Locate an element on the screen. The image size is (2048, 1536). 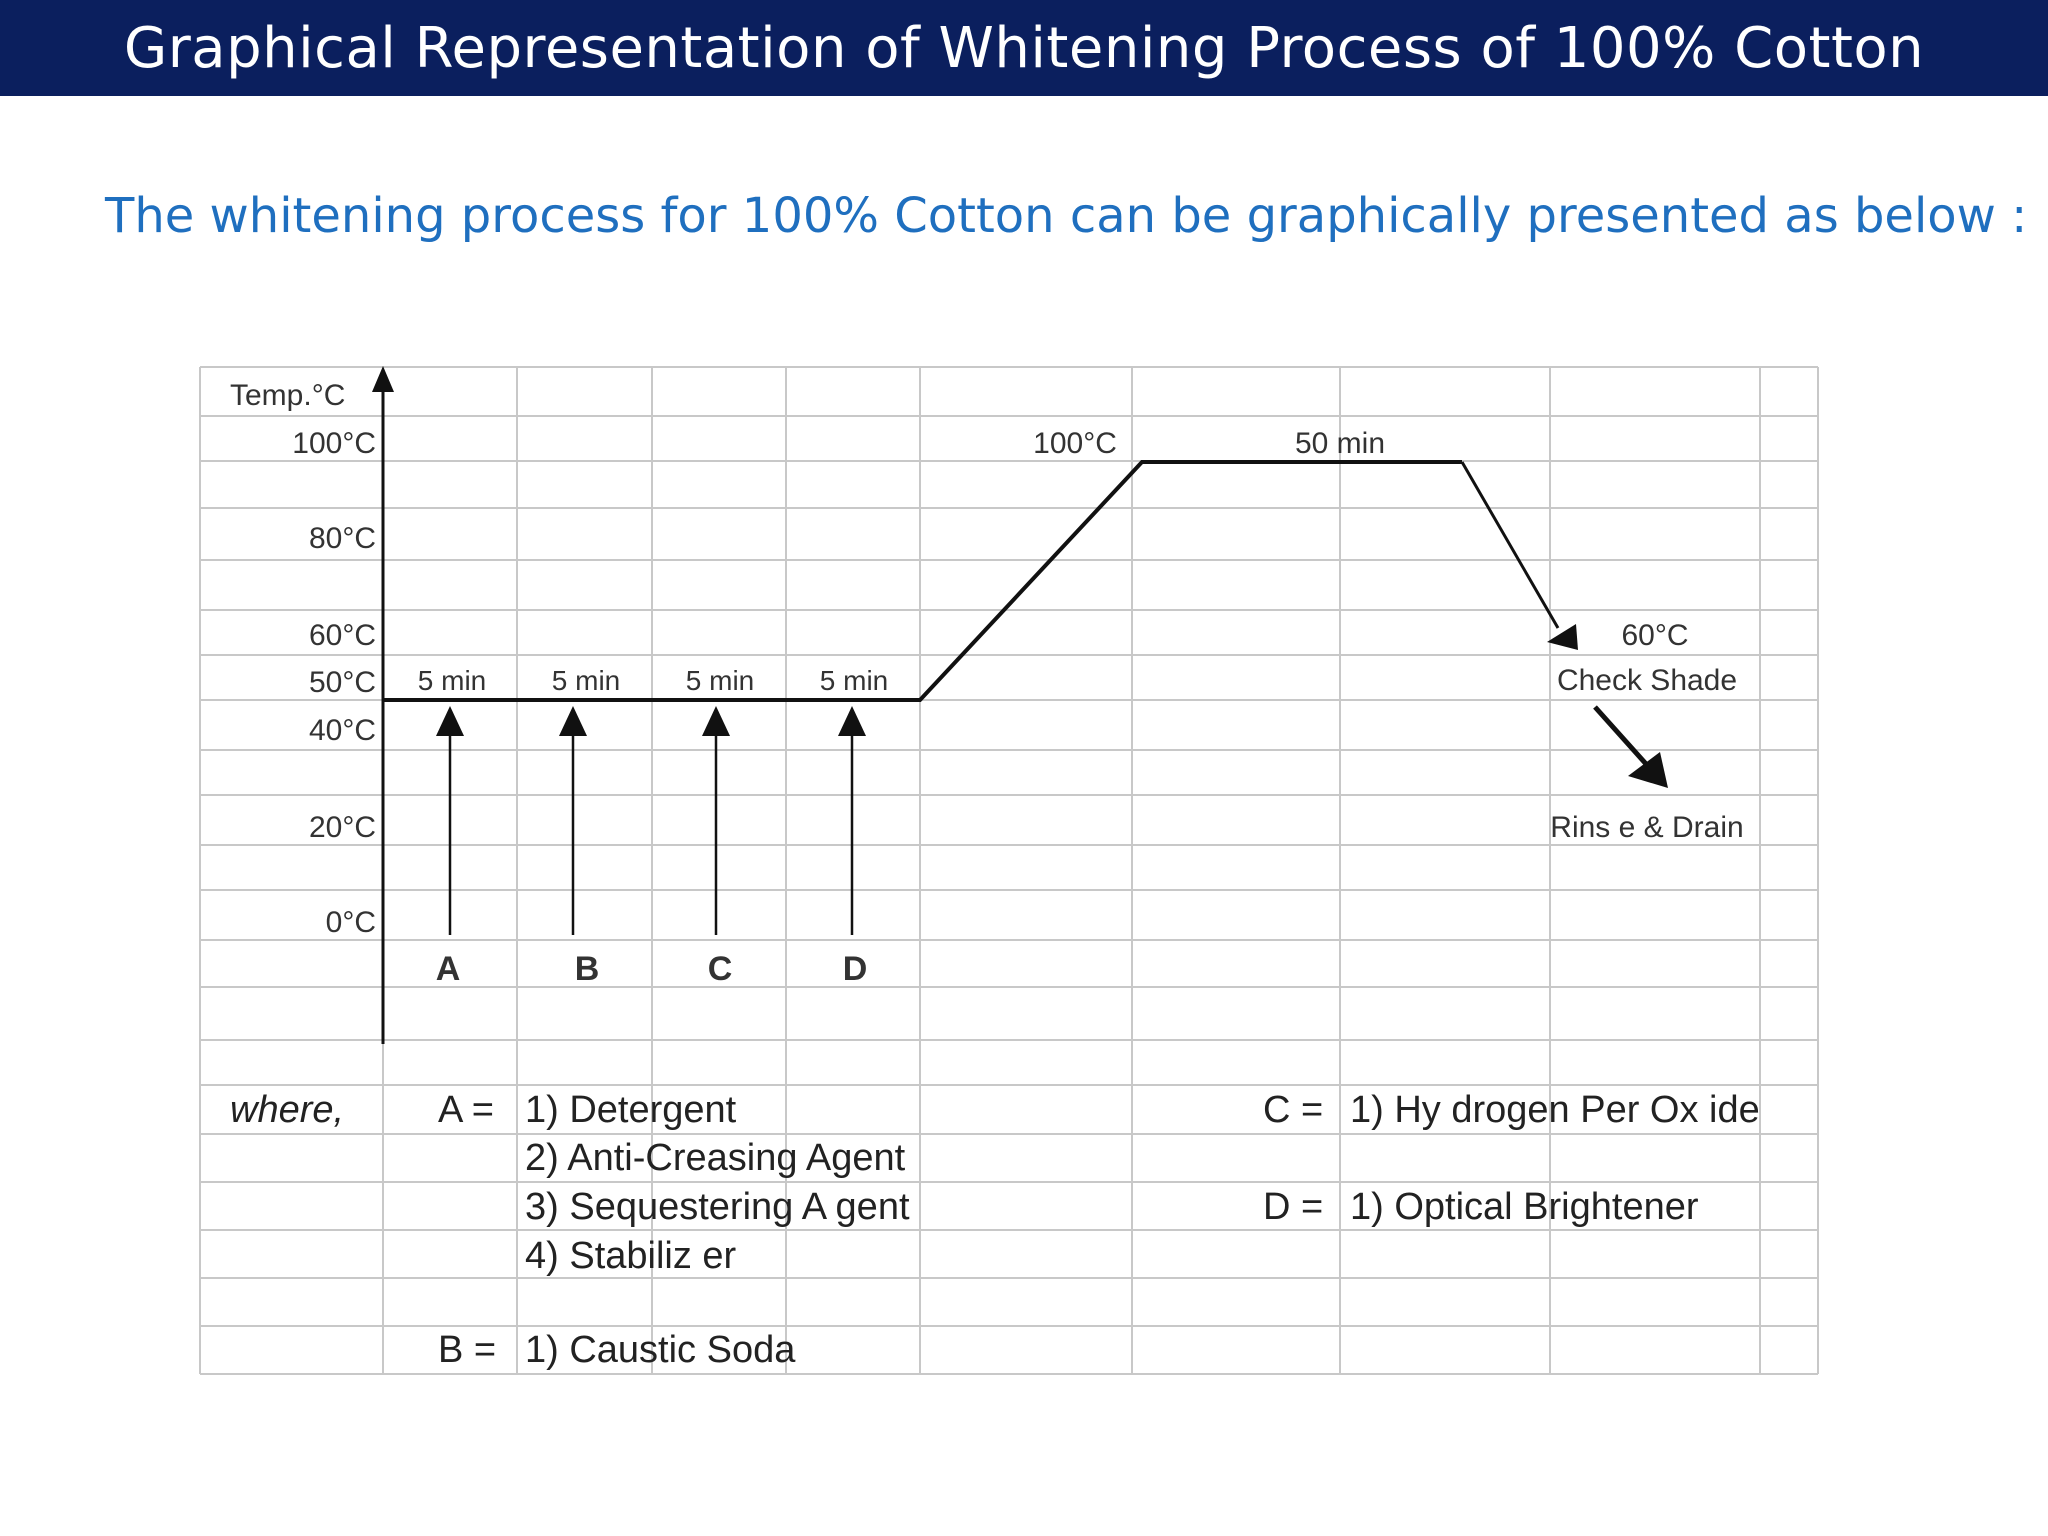
addition-label-a: A is located at coordinates (448, 969).